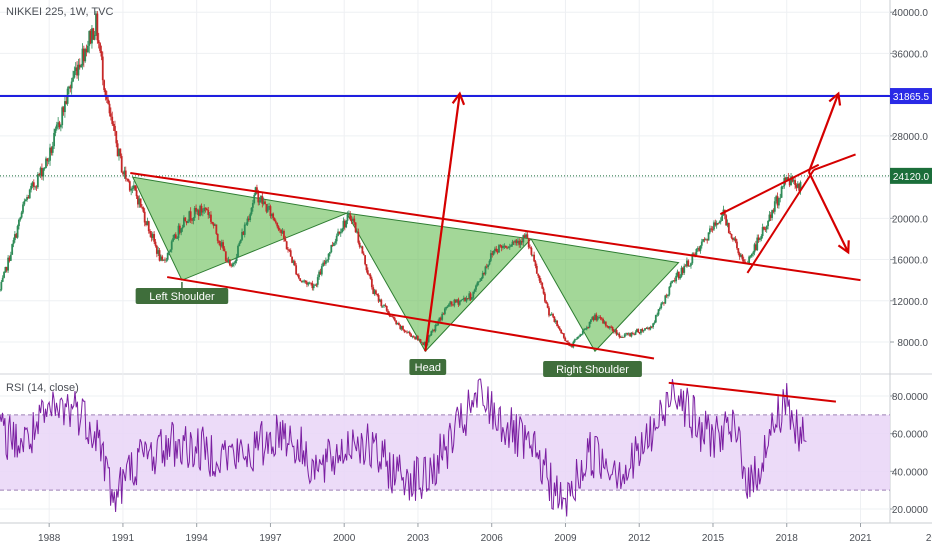  I want to click on symbol-legend: NIKKEI 225, 1W, TVC, so click(60, 12).